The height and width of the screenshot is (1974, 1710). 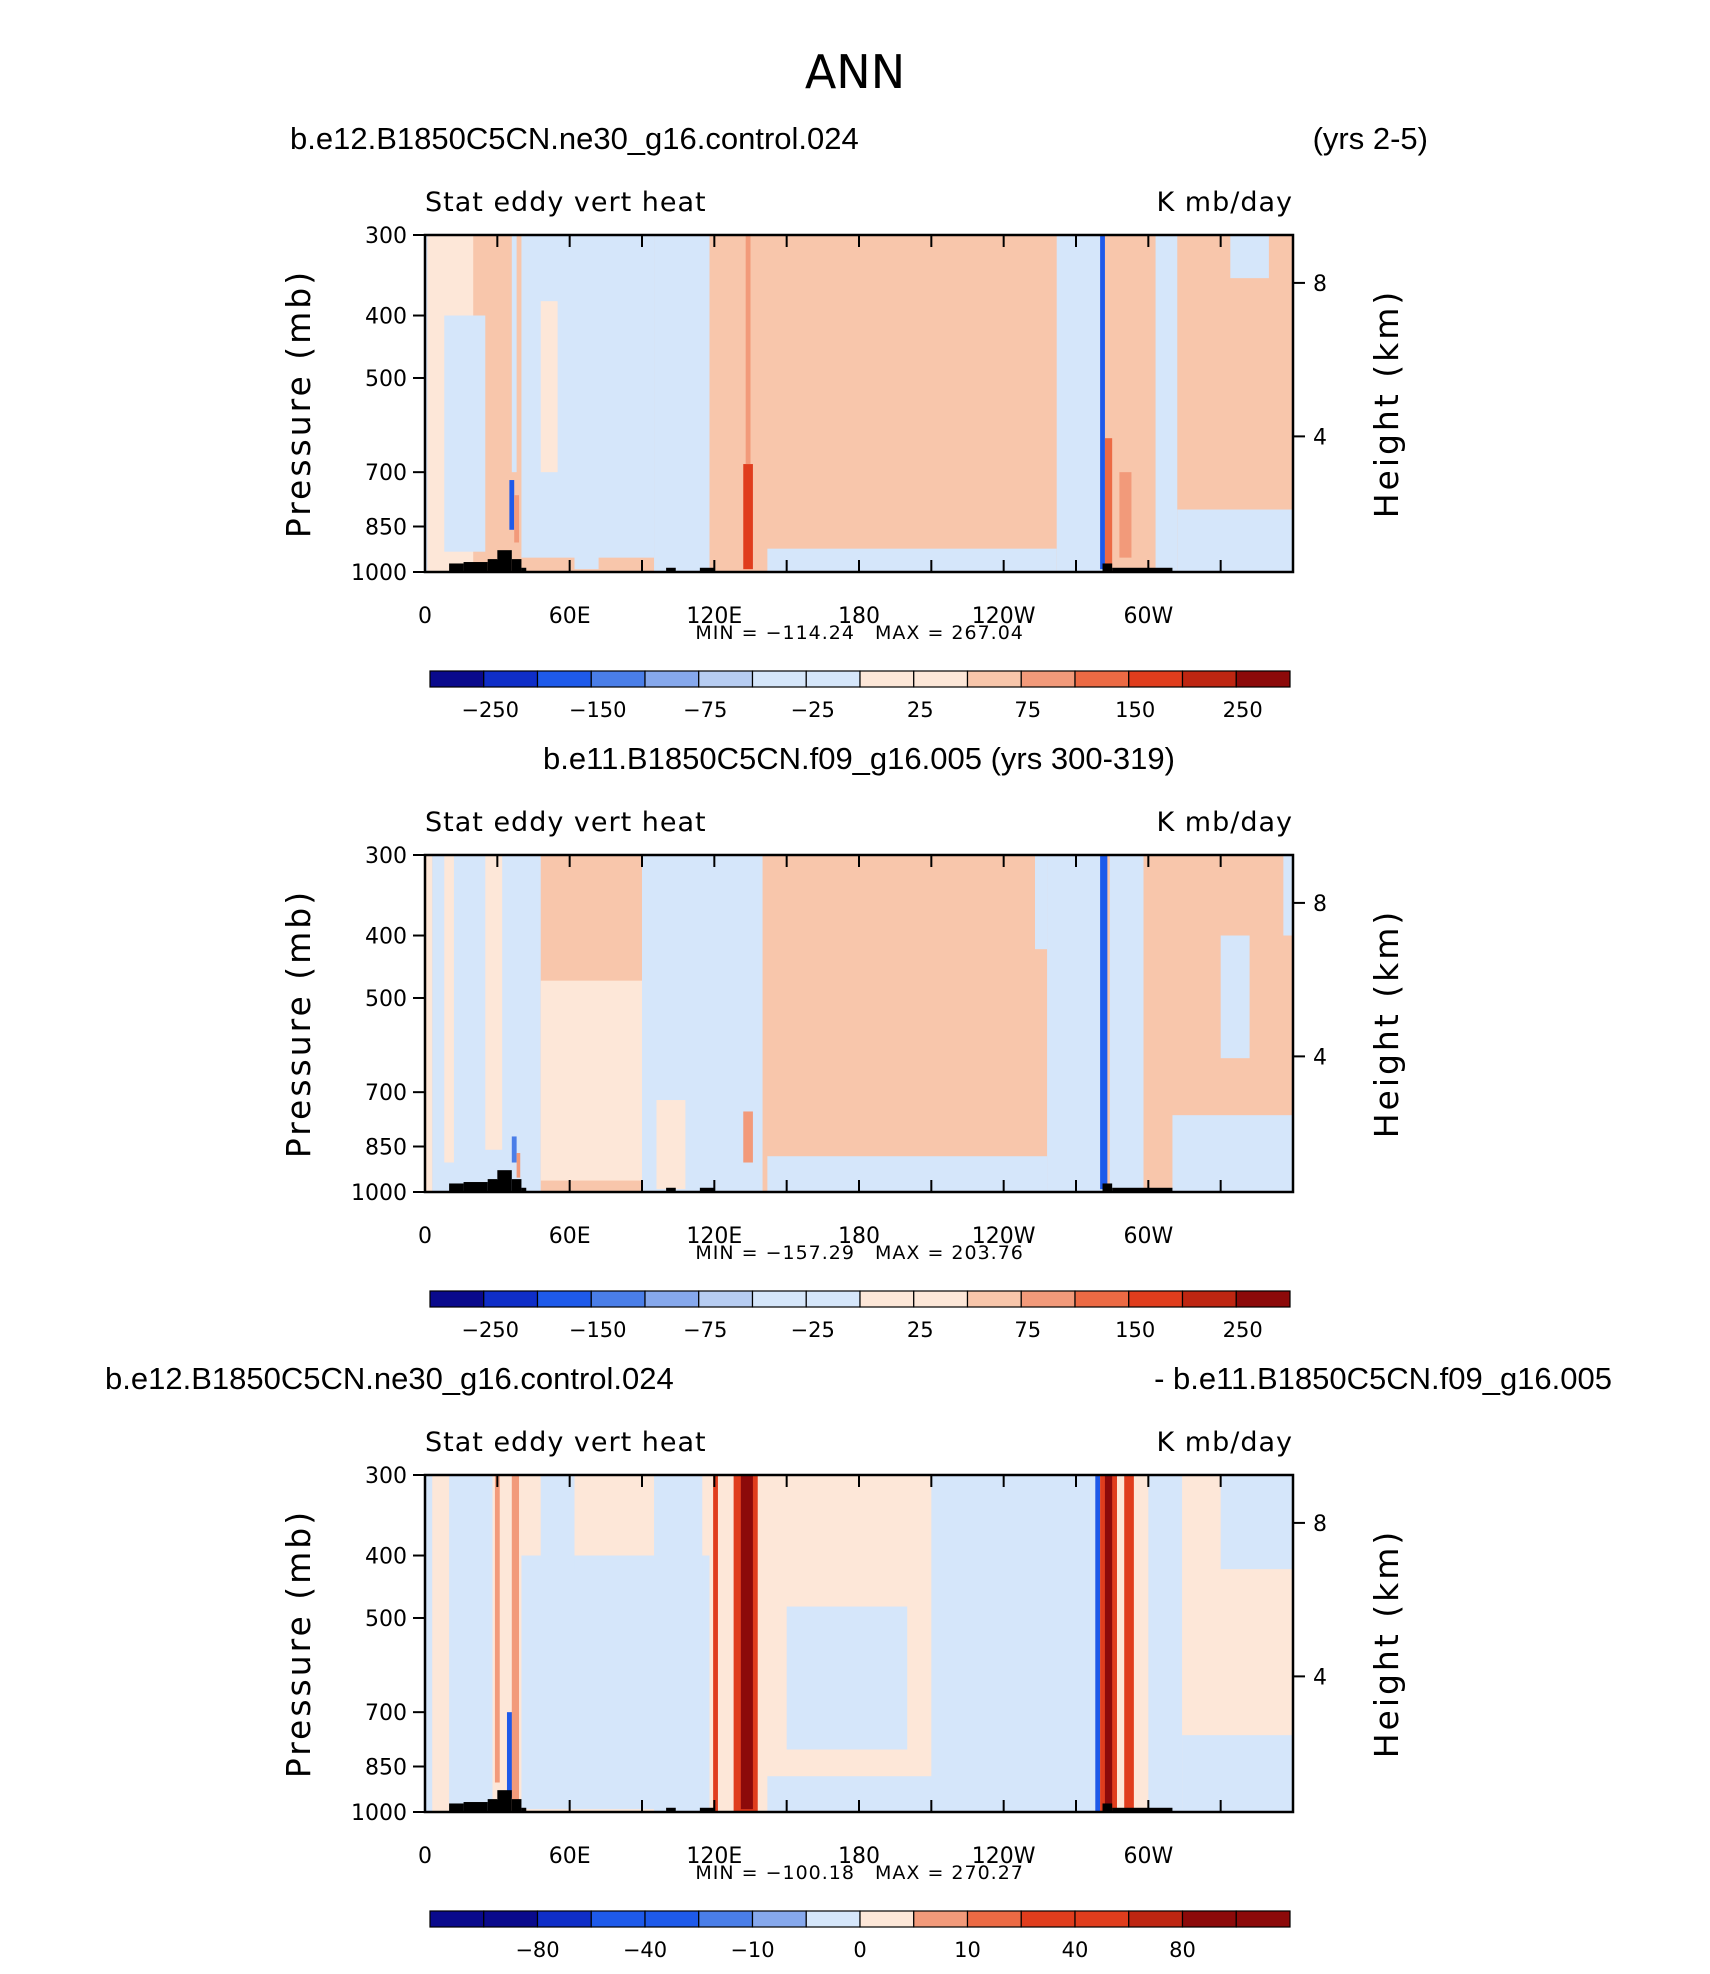 I want to click on case-title-right: (yrs 2-5), so click(x=1370, y=138).